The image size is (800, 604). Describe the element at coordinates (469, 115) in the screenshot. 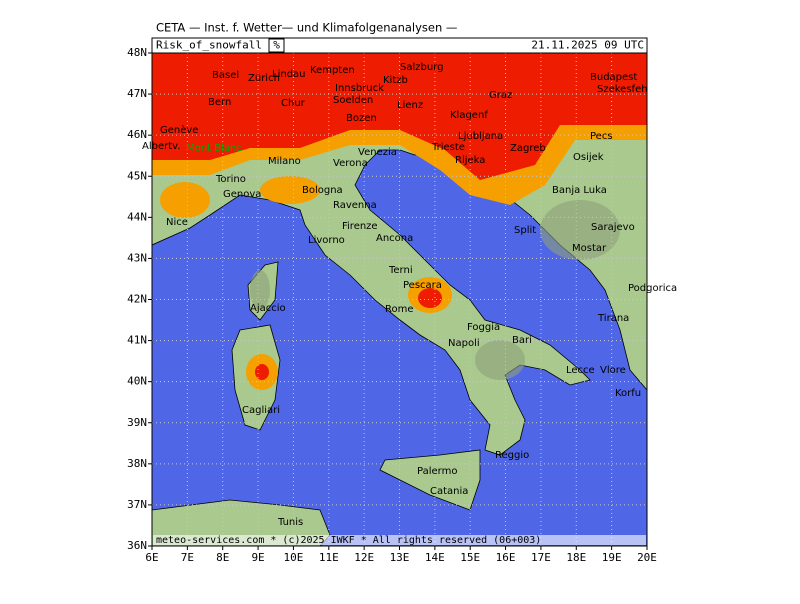

I see `city: Klagenf` at that location.